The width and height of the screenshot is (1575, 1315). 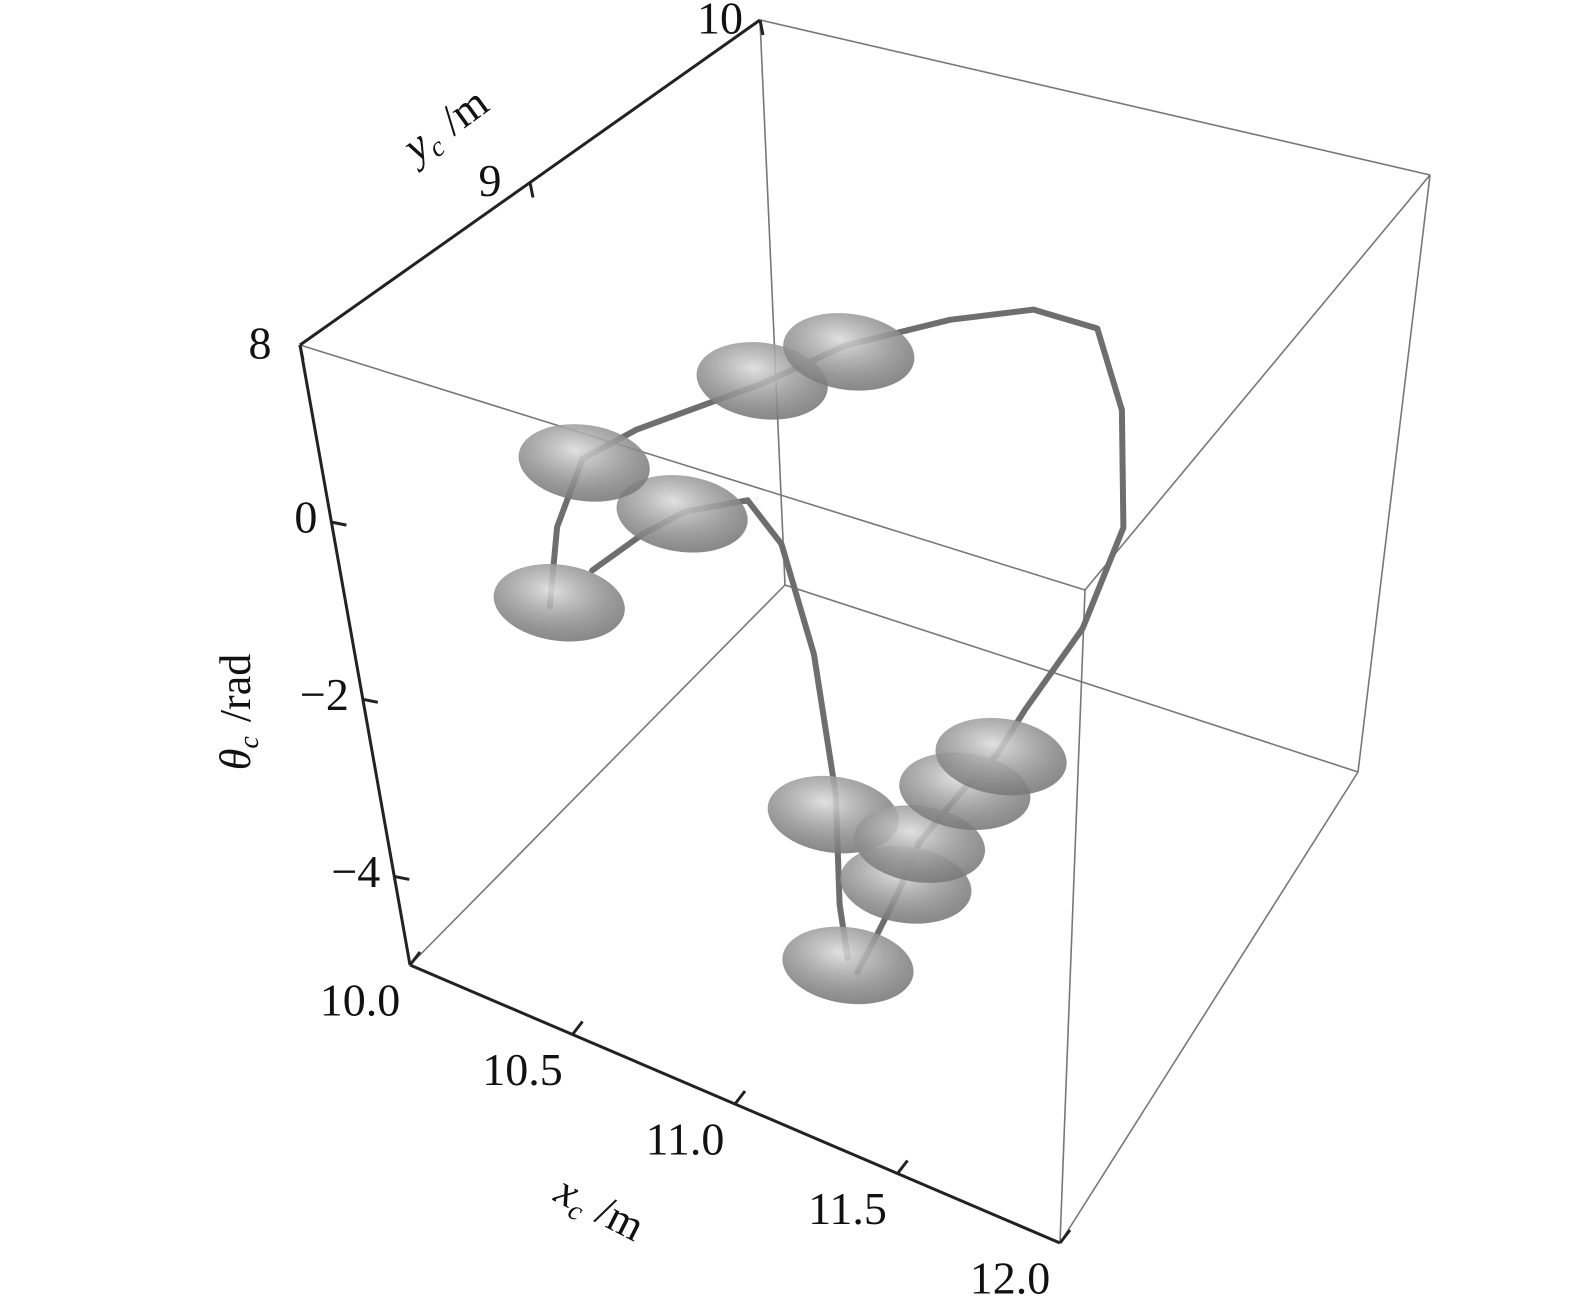 I want to click on z-label-unit: /rad, so click(x=235, y=688).